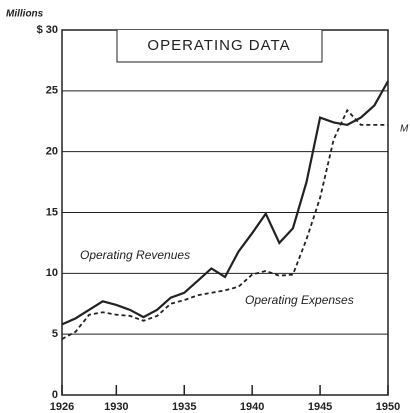 The image size is (410, 413). What do you see at coordinates (320, 407) in the screenshot?
I see `x-tick-label: 1945` at bounding box center [320, 407].